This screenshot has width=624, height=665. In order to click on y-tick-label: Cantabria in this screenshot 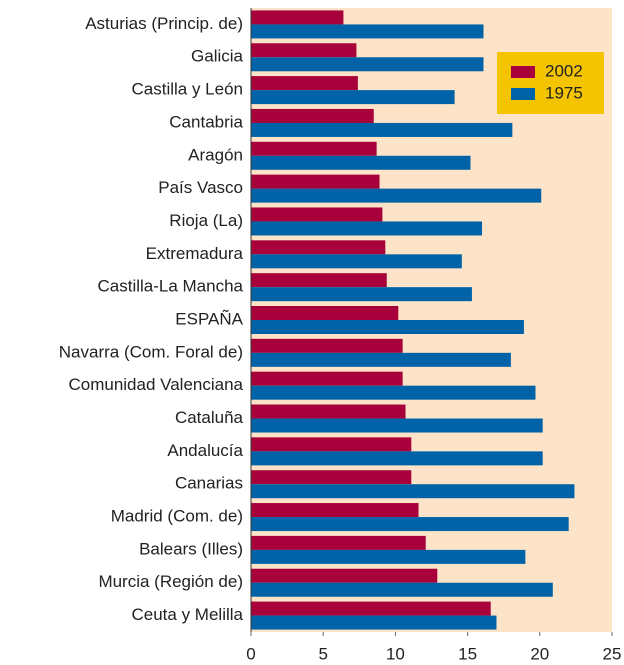, I will do `click(206, 121)`.